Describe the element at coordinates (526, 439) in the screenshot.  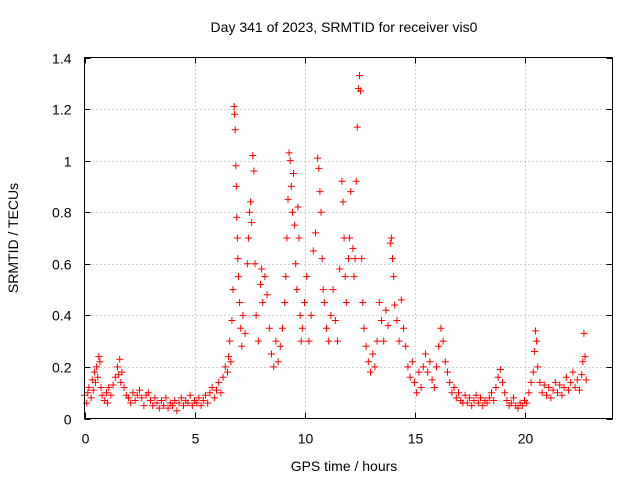
I see `x-tick-label: 20` at that location.